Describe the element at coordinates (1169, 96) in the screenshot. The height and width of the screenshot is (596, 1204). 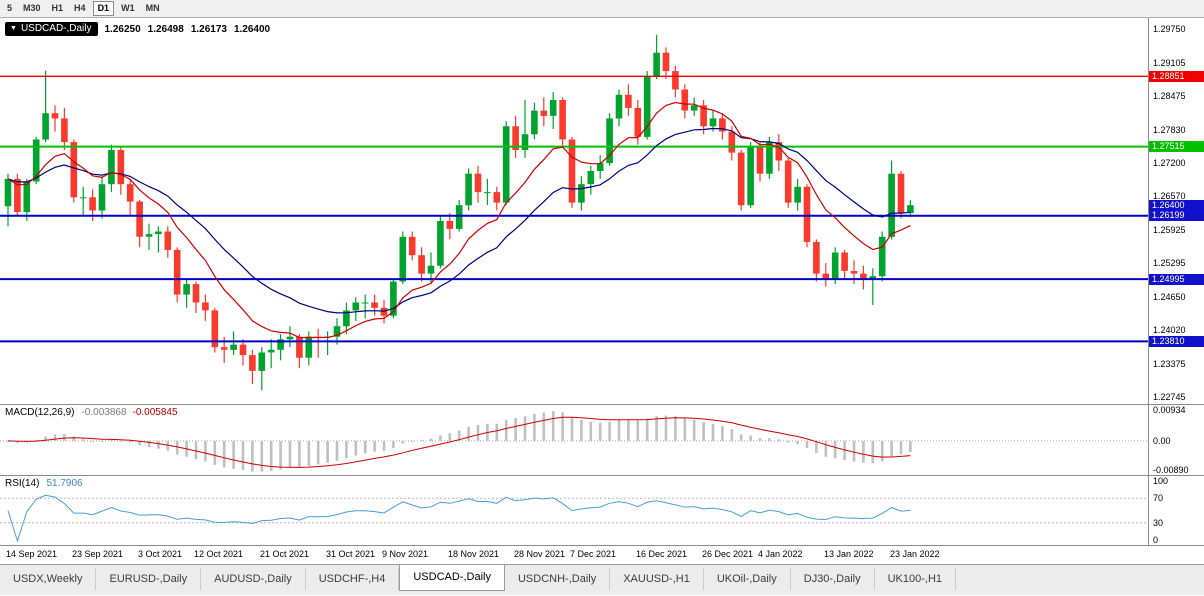
I see `price-axis-label: 1.28475` at that location.